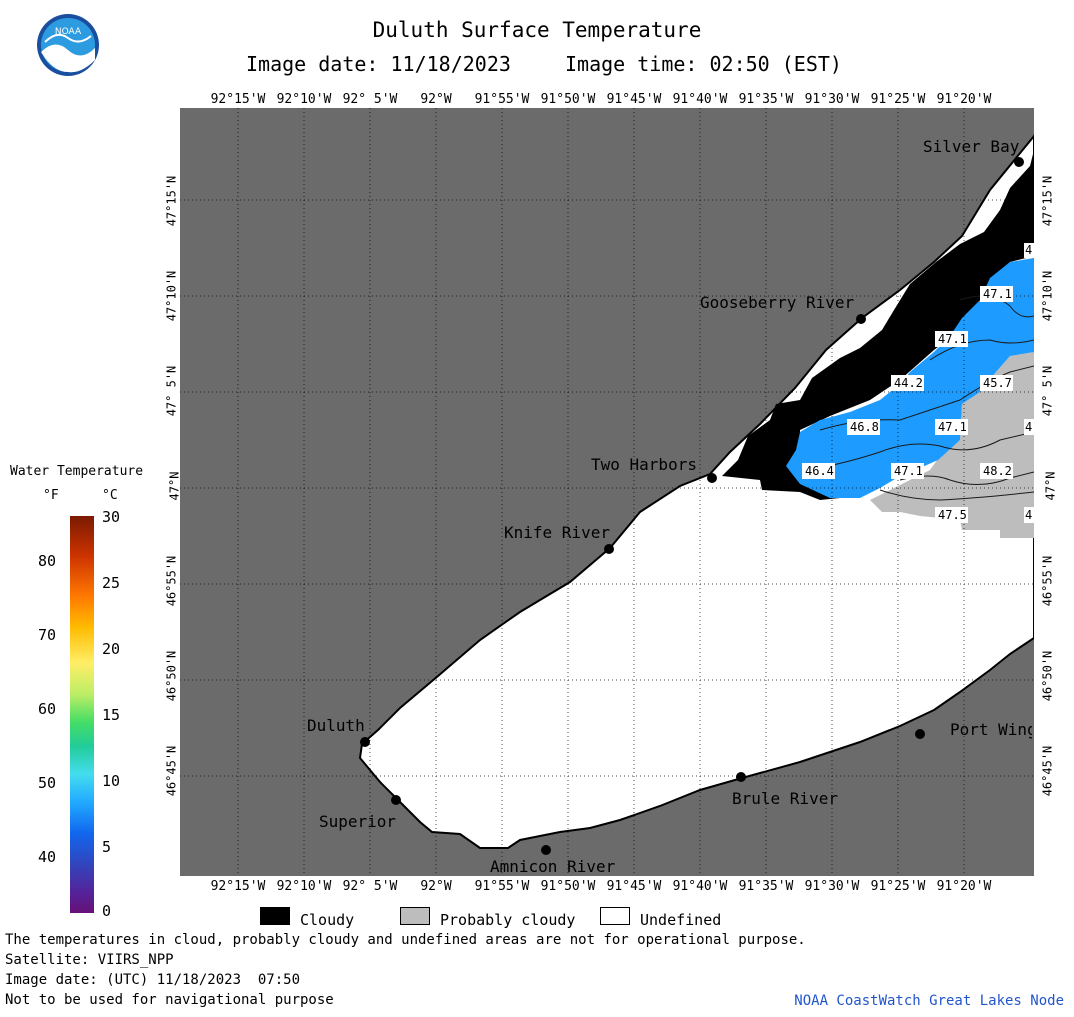 This screenshot has width=1074, height=1017. I want to click on place-label-amnicon-river: Amnicon River, so click(553, 866).